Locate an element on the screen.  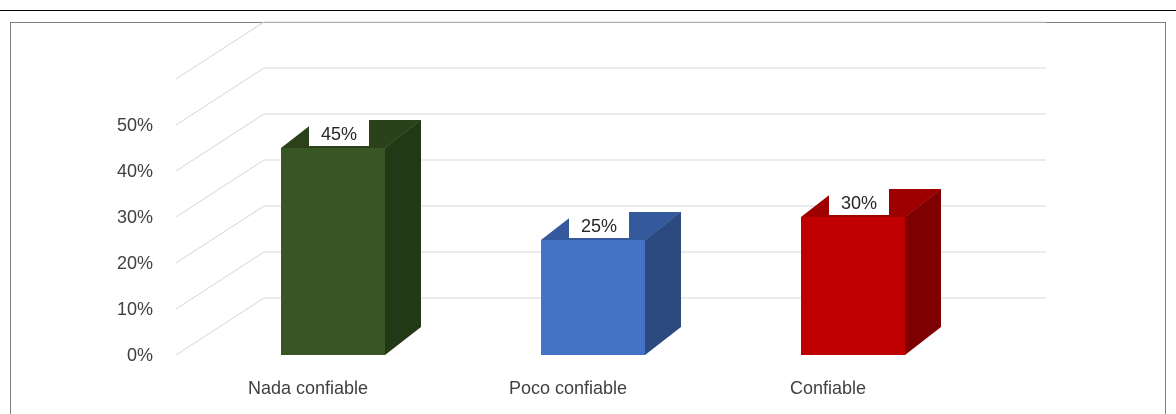
y-tick-label: 0% is located at coordinates (140, 355).